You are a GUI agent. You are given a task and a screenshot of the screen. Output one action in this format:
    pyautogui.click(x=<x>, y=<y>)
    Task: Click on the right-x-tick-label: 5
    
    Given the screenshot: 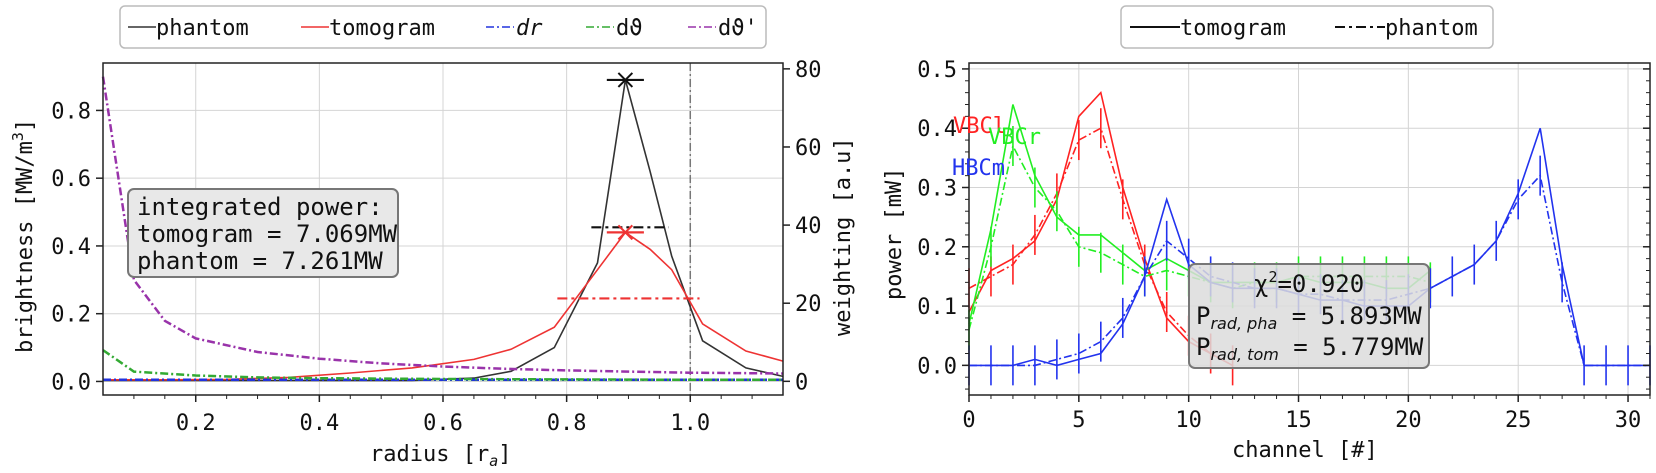 What is the action you would take?
    pyautogui.click(x=1078, y=420)
    